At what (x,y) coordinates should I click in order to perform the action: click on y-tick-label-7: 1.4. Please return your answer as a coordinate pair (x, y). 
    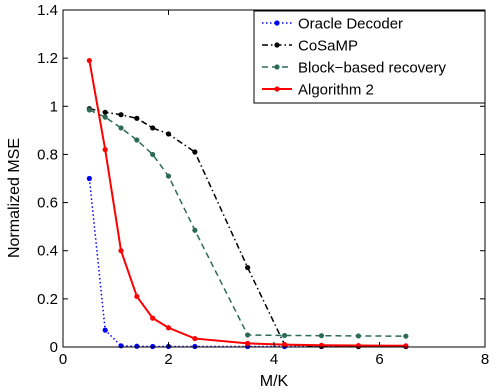
    Looking at the image, I should click on (47, 10).